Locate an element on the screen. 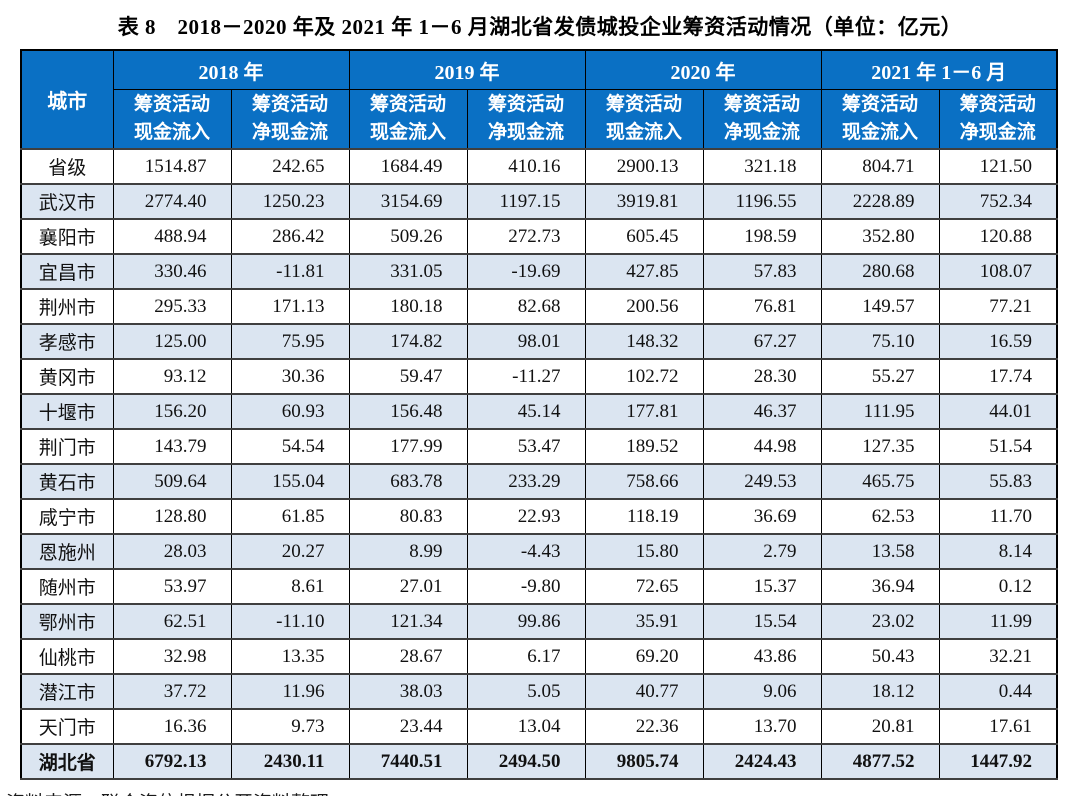 The image size is (1080, 796). value-cell: 180.18 is located at coordinates (408, 306).